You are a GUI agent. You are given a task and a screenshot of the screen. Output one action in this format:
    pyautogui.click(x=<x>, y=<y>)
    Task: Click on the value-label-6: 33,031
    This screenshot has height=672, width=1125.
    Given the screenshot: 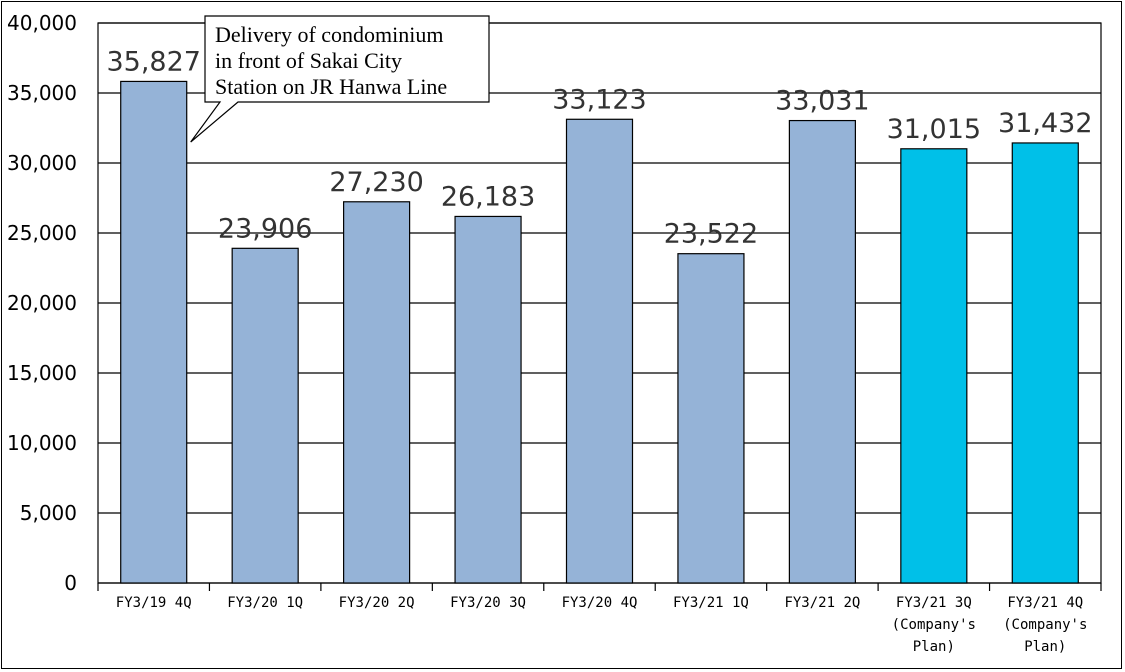 What is the action you would take?
    pyautogui.click(x=822, y=101)
    